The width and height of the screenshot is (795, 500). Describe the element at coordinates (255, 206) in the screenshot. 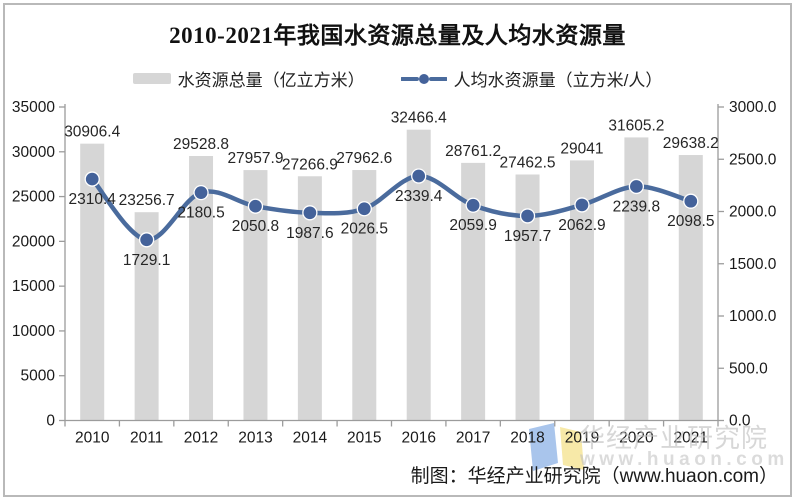

I see `line-point-2013` at that location.